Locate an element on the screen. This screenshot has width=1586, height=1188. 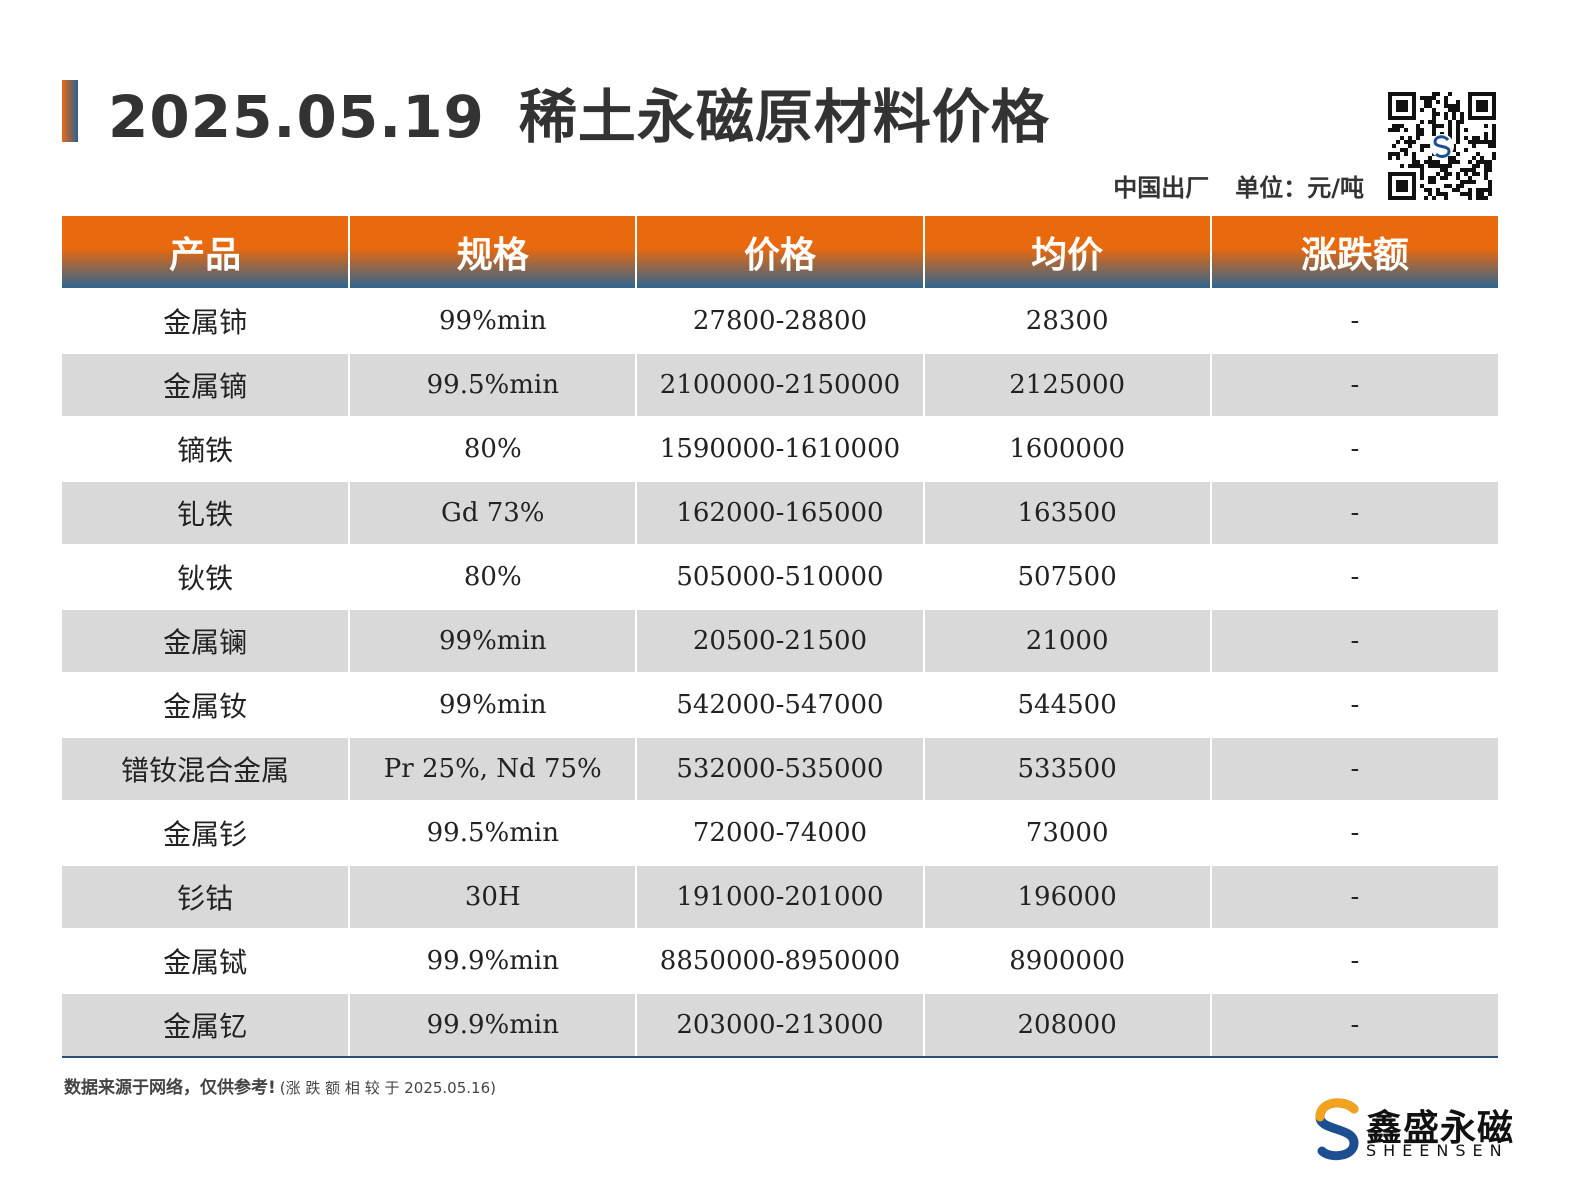
brand-logo: 鑫盛永磁 SHEENSEN is located at coordinates (1414, 1131).